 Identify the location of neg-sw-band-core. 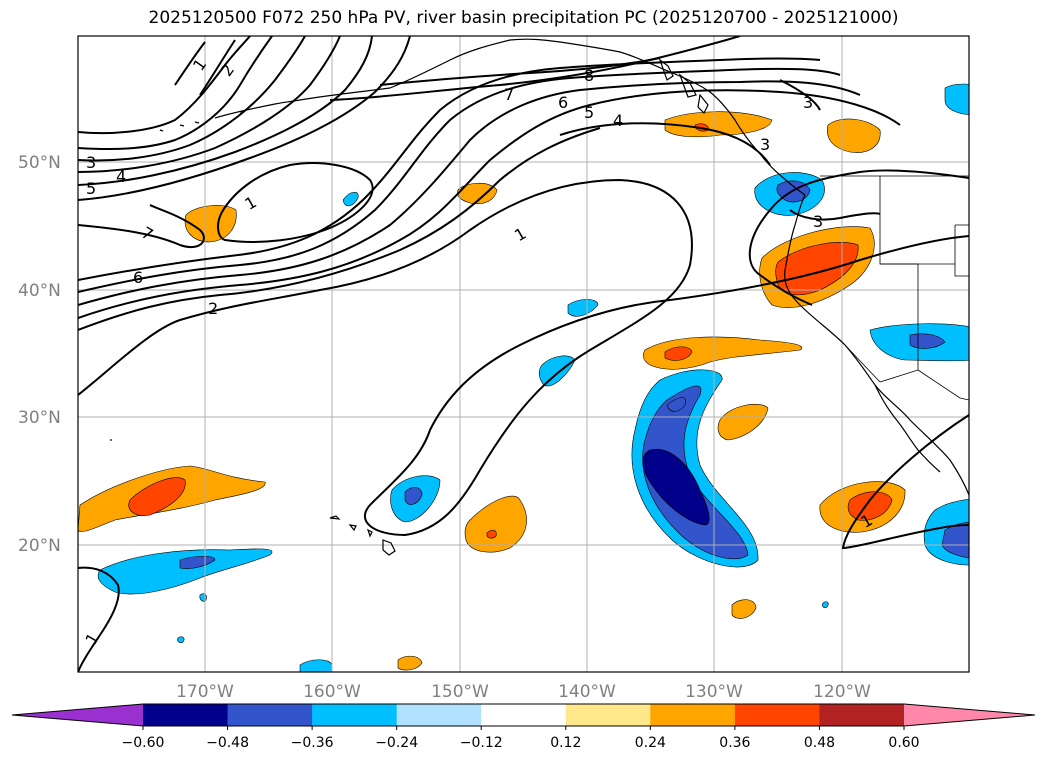
(197, 562).